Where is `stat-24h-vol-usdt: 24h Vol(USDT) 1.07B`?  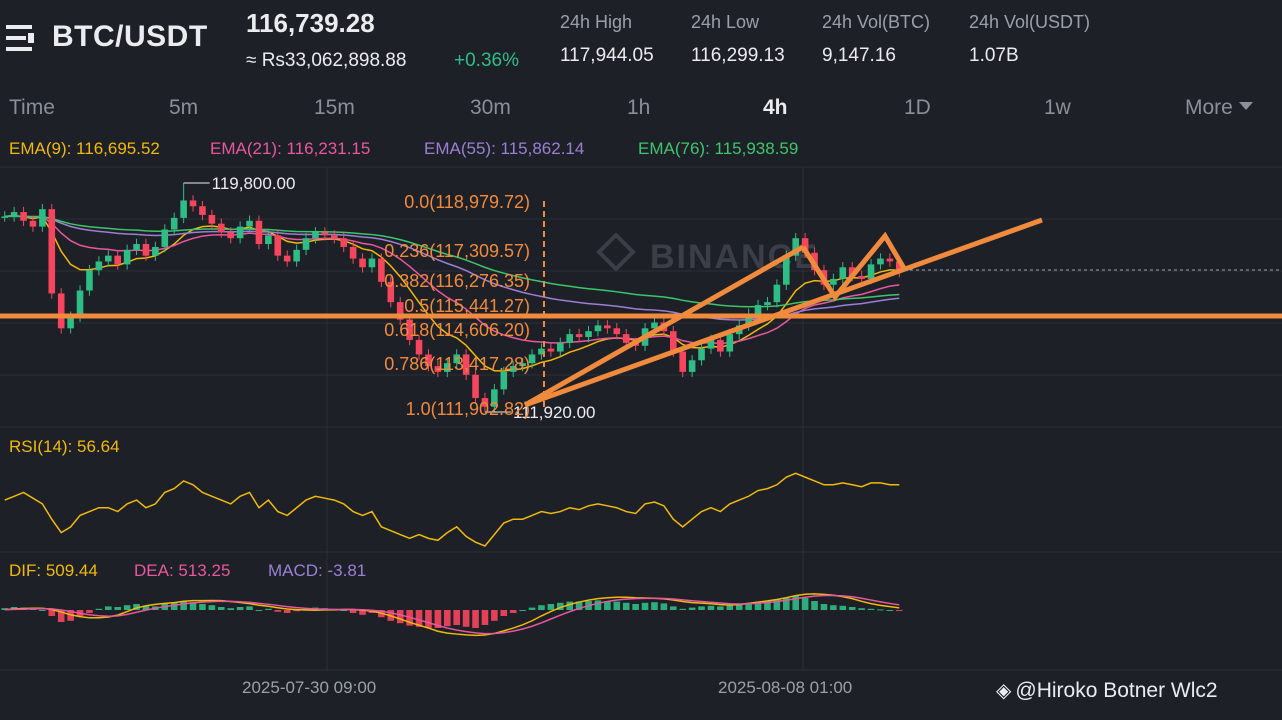 stat-24h-vol-usdt: 24h Vol(USDT) 1.07B is located at coordinates (1030, 39).